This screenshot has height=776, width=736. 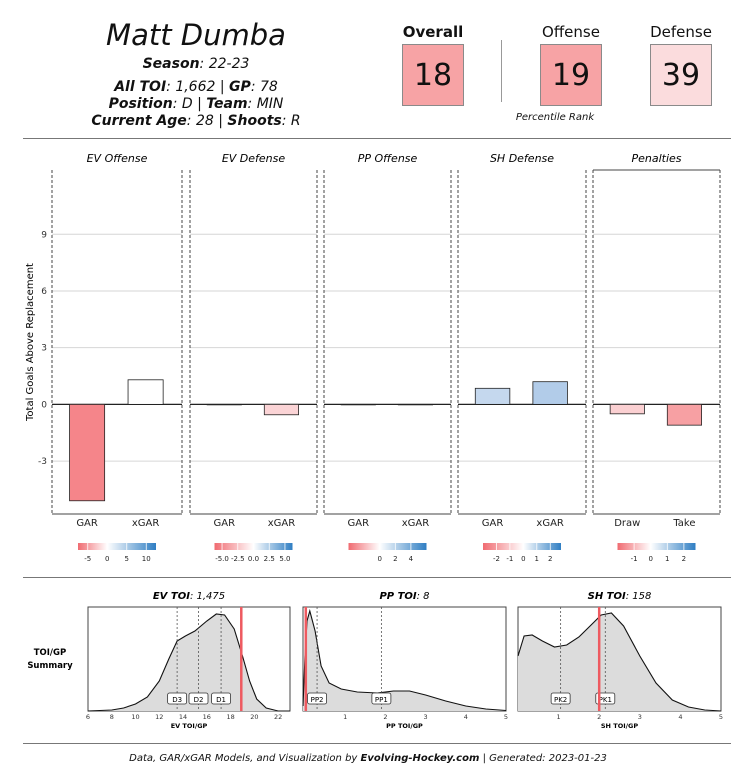 I want to click on legend-tick-label: -5.0, so click(x=222, y=559).